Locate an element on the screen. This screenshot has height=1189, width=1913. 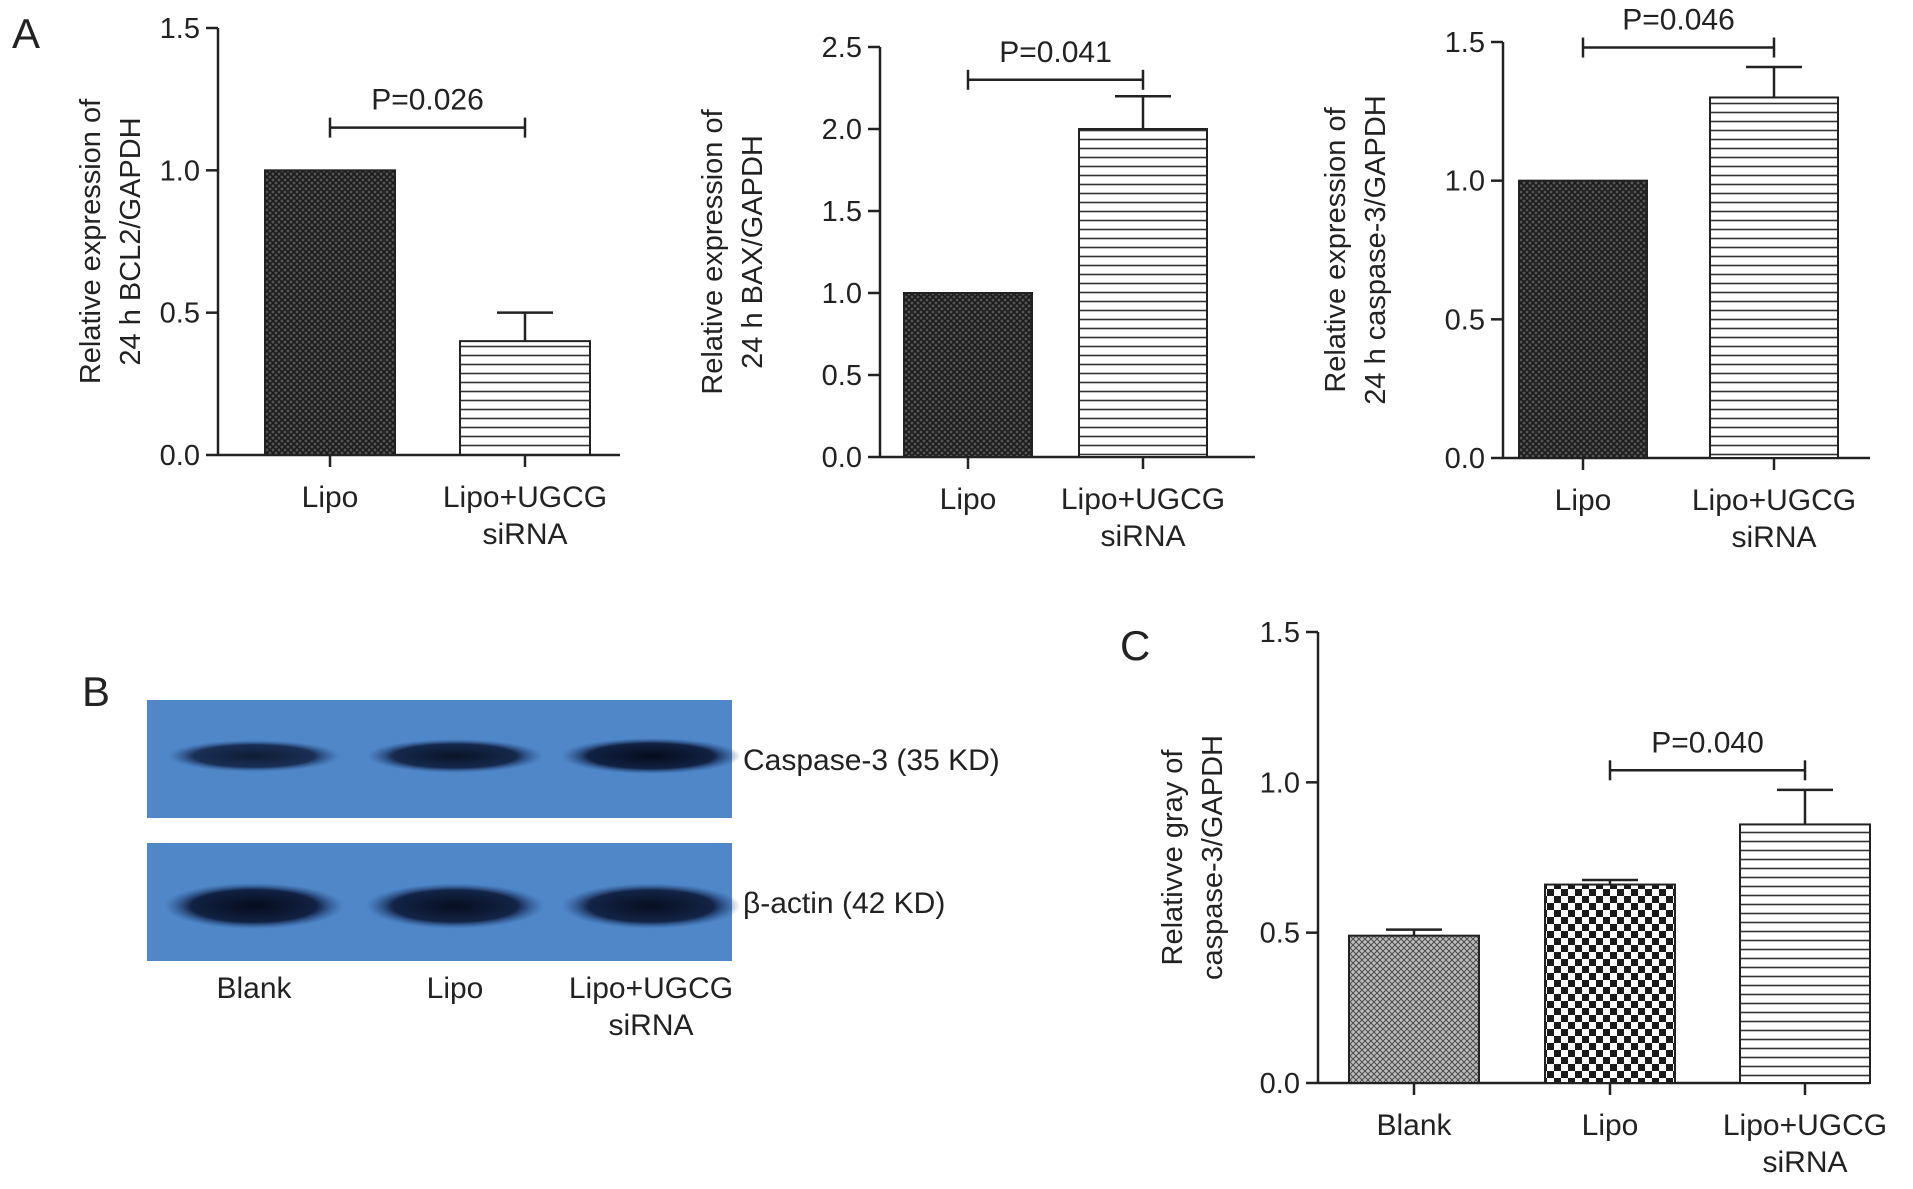
p-value-label: P=0.046 is located at coordinates (1678, 20).